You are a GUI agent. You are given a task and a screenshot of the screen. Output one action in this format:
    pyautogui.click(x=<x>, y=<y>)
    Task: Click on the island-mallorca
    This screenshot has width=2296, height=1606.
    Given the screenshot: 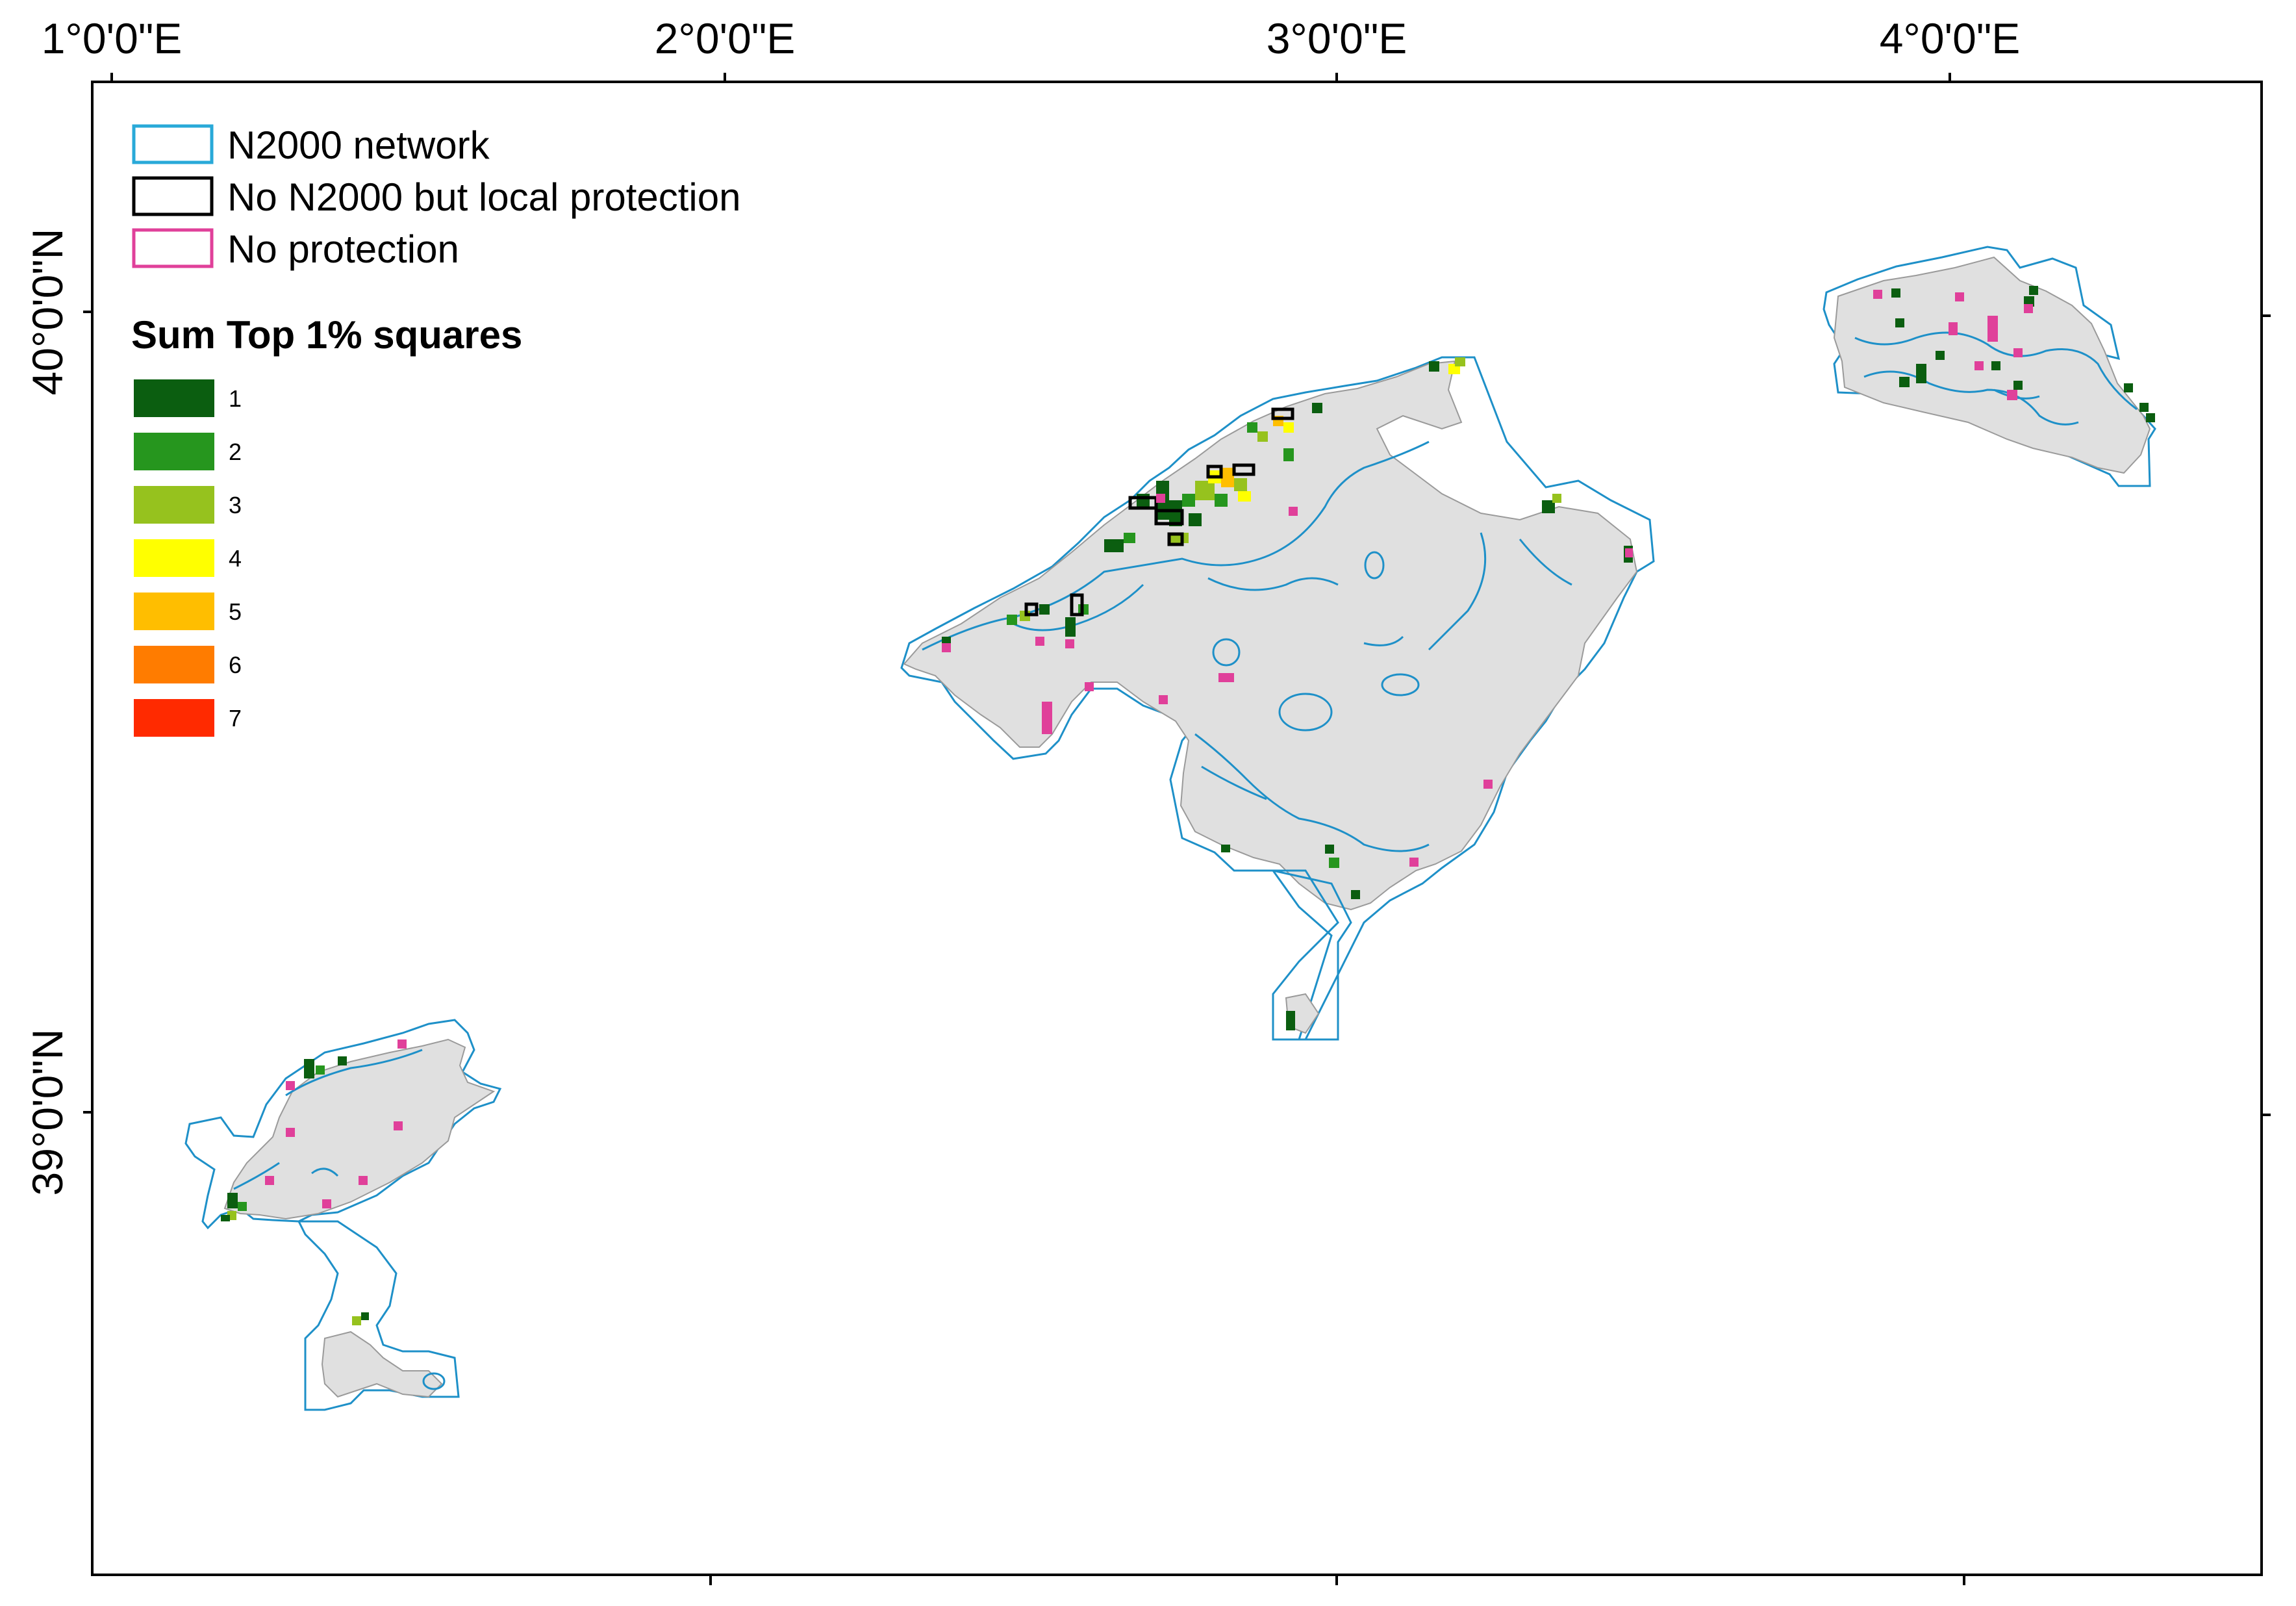 What is the action you would take?
    pyautogui.click(x=1277, y=698)
    